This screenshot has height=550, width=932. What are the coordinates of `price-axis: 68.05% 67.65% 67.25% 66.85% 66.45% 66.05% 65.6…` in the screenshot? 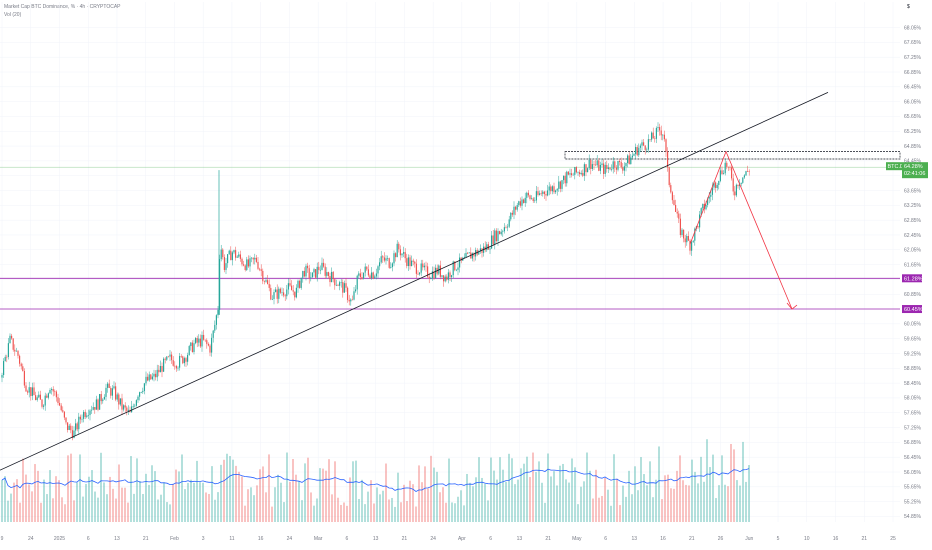 It's located at (913, 272).